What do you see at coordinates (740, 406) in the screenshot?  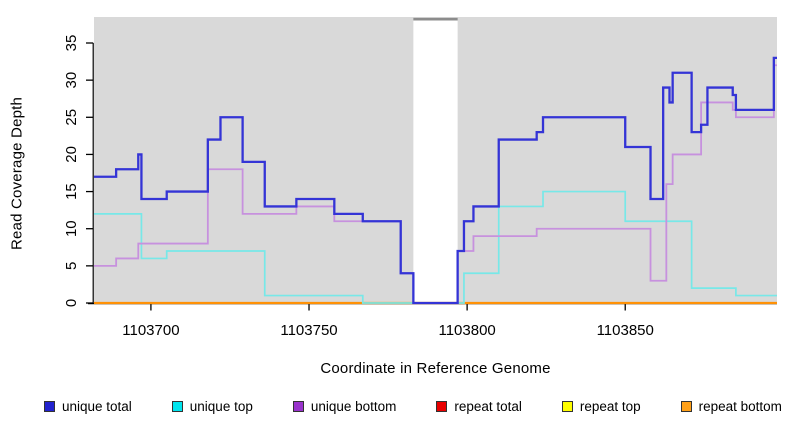 I see `legend-label: repeat bottom` at bounding box center [740, 406].